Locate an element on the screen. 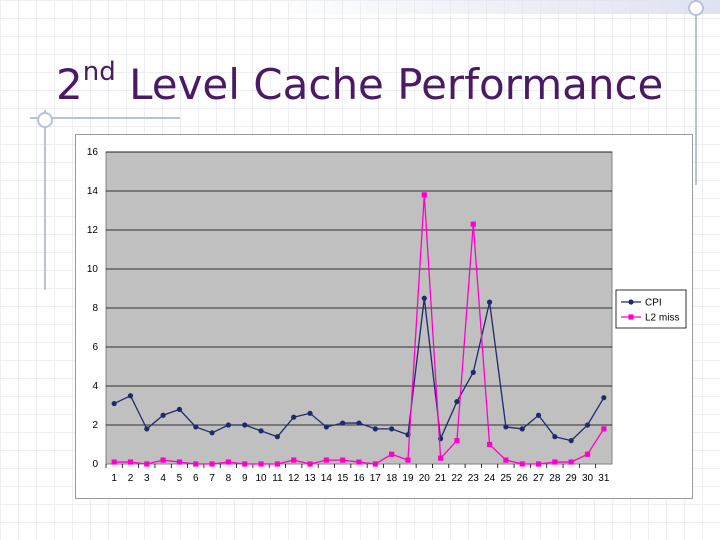 The image size is (720, 540). y-tick-label: 8 is located at coordinates (95, 308).